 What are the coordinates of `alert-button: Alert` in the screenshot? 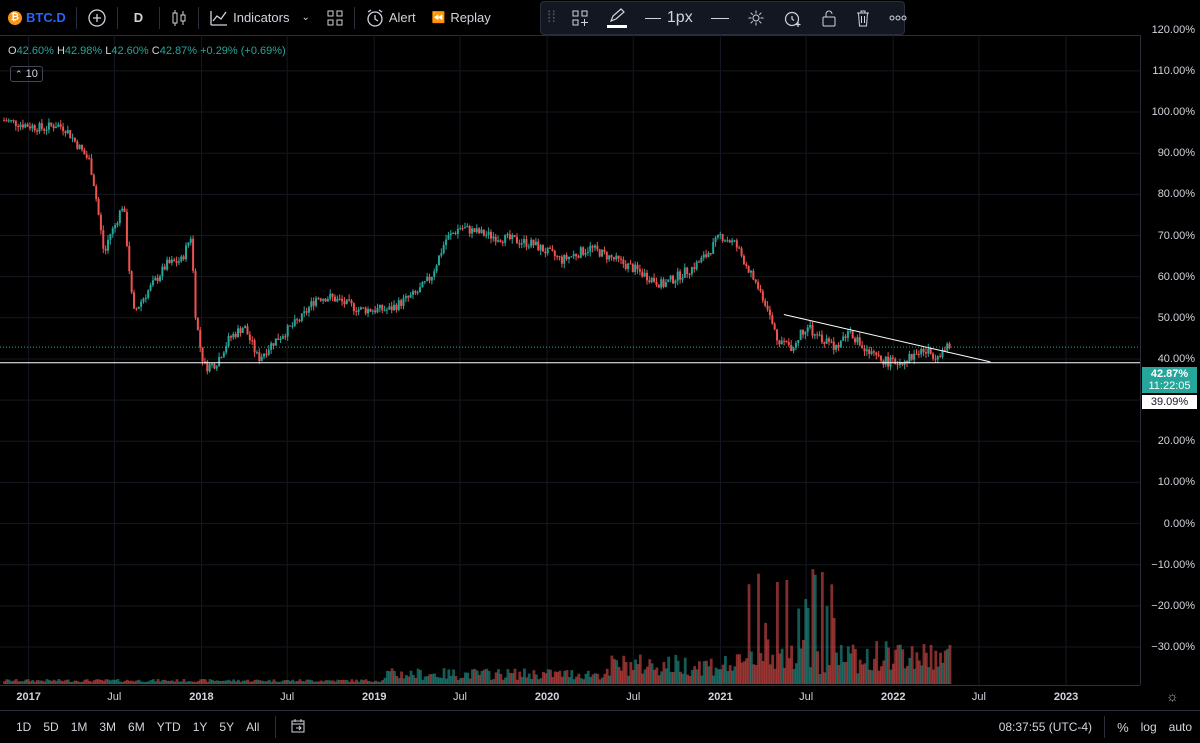 It's located at (390, 17).